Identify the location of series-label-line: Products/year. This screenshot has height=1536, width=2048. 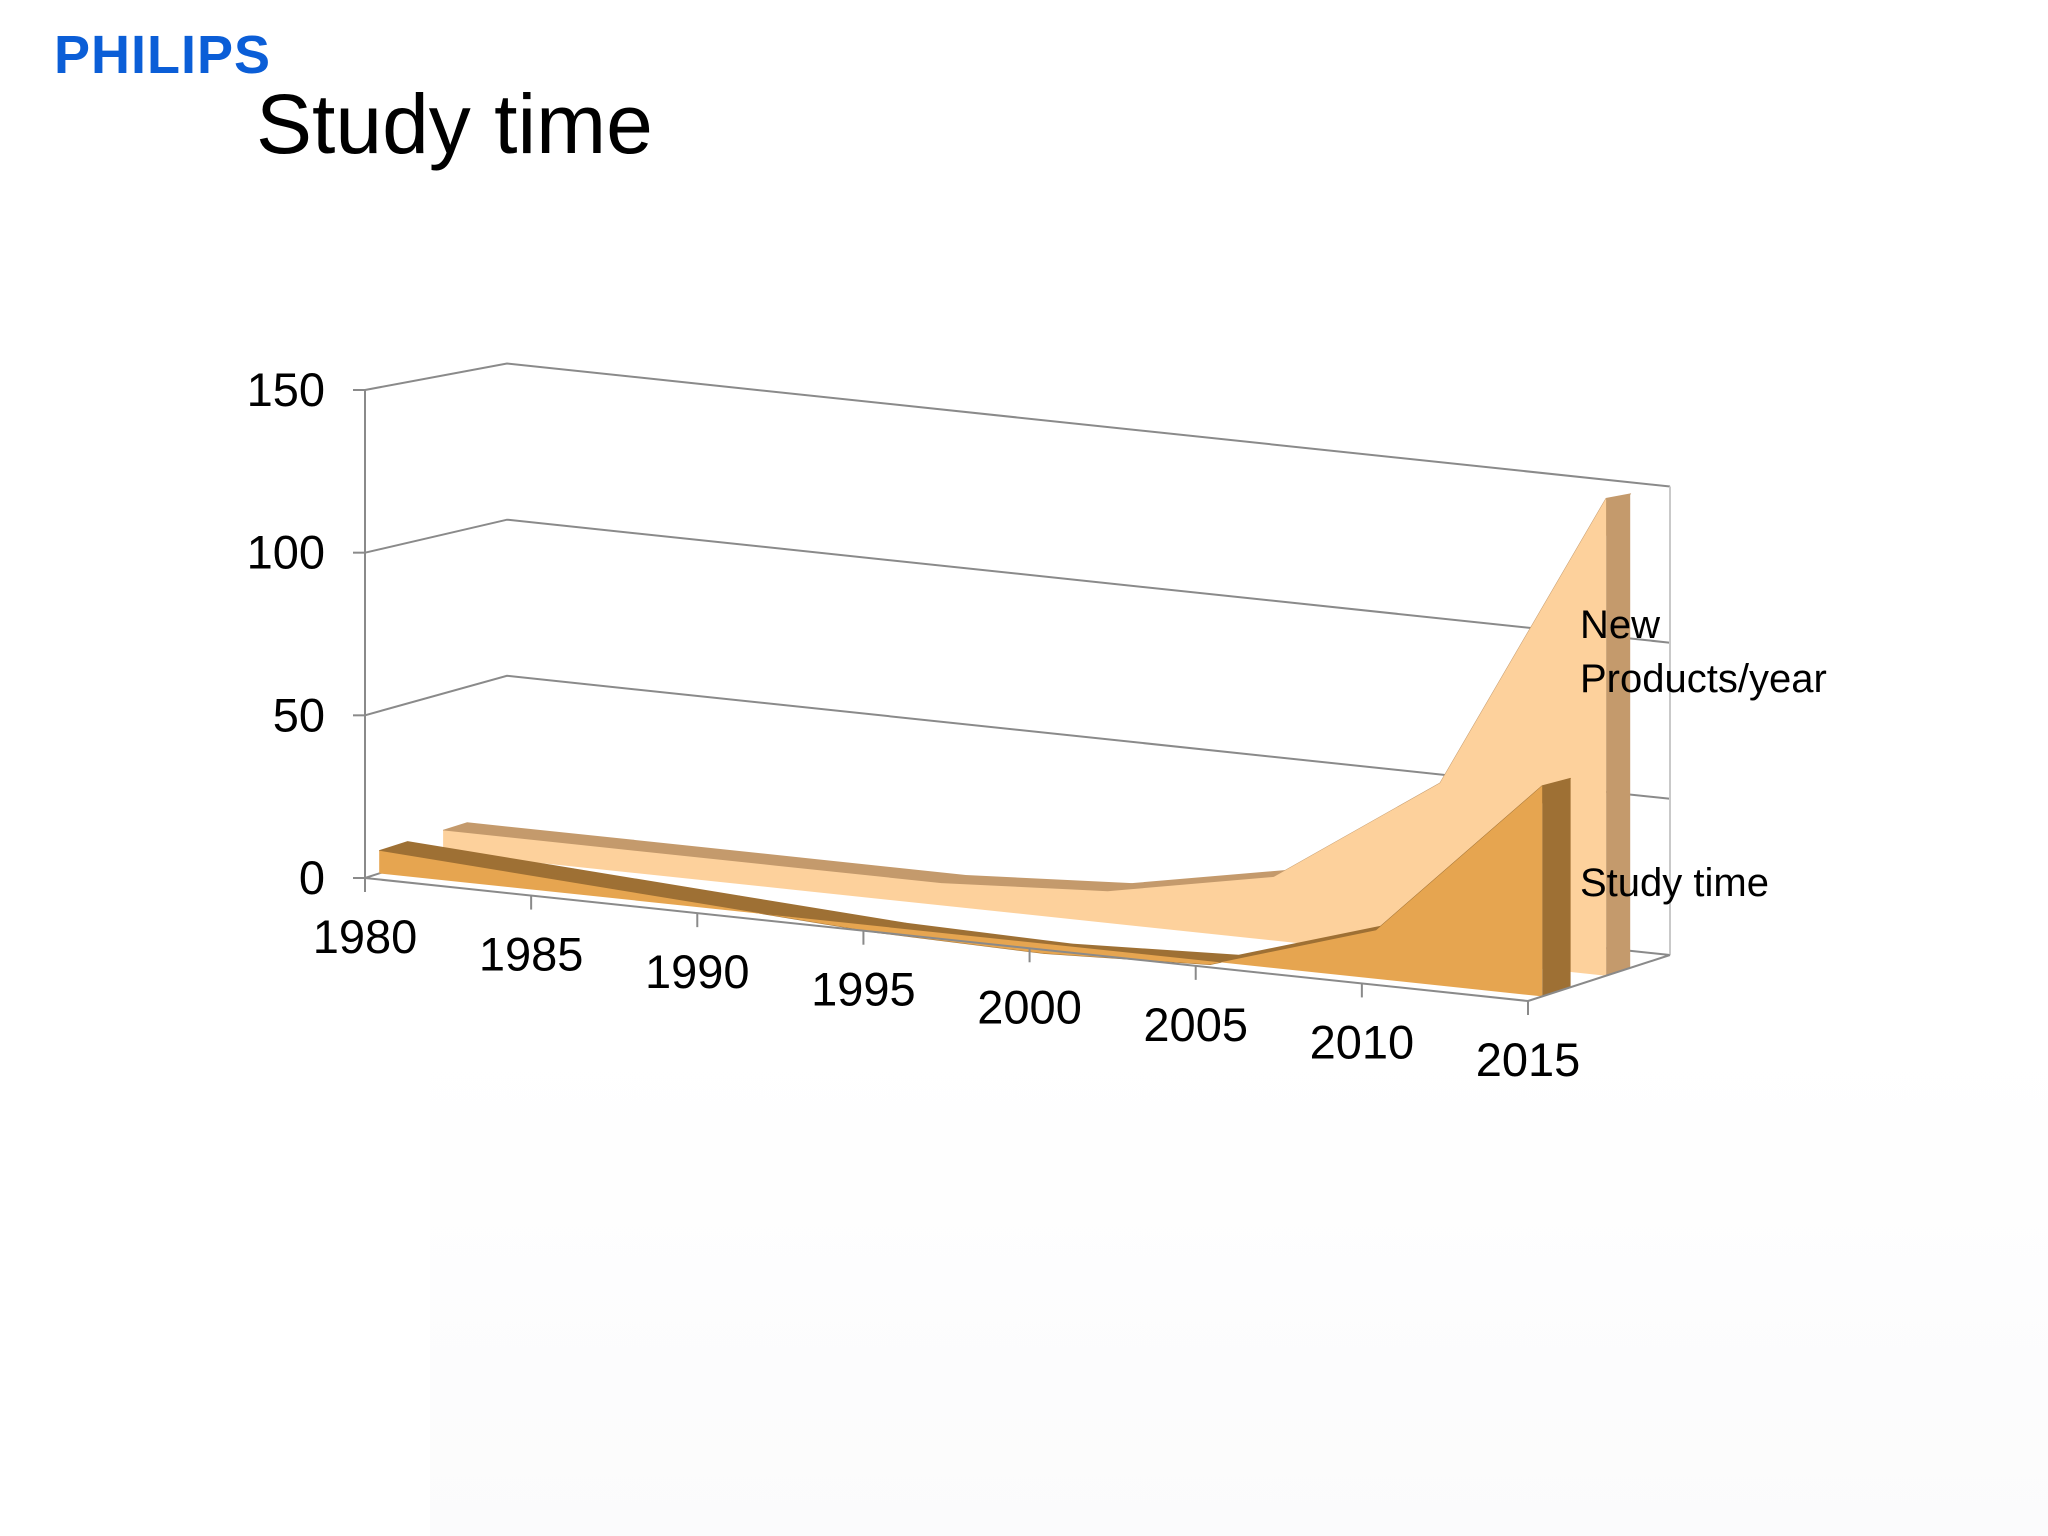
(1703, 679).